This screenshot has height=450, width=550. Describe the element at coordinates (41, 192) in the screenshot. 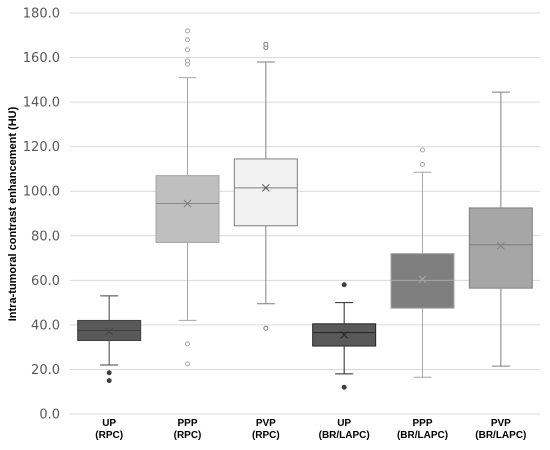

I see `y-tick-label: 100.0` at that location.